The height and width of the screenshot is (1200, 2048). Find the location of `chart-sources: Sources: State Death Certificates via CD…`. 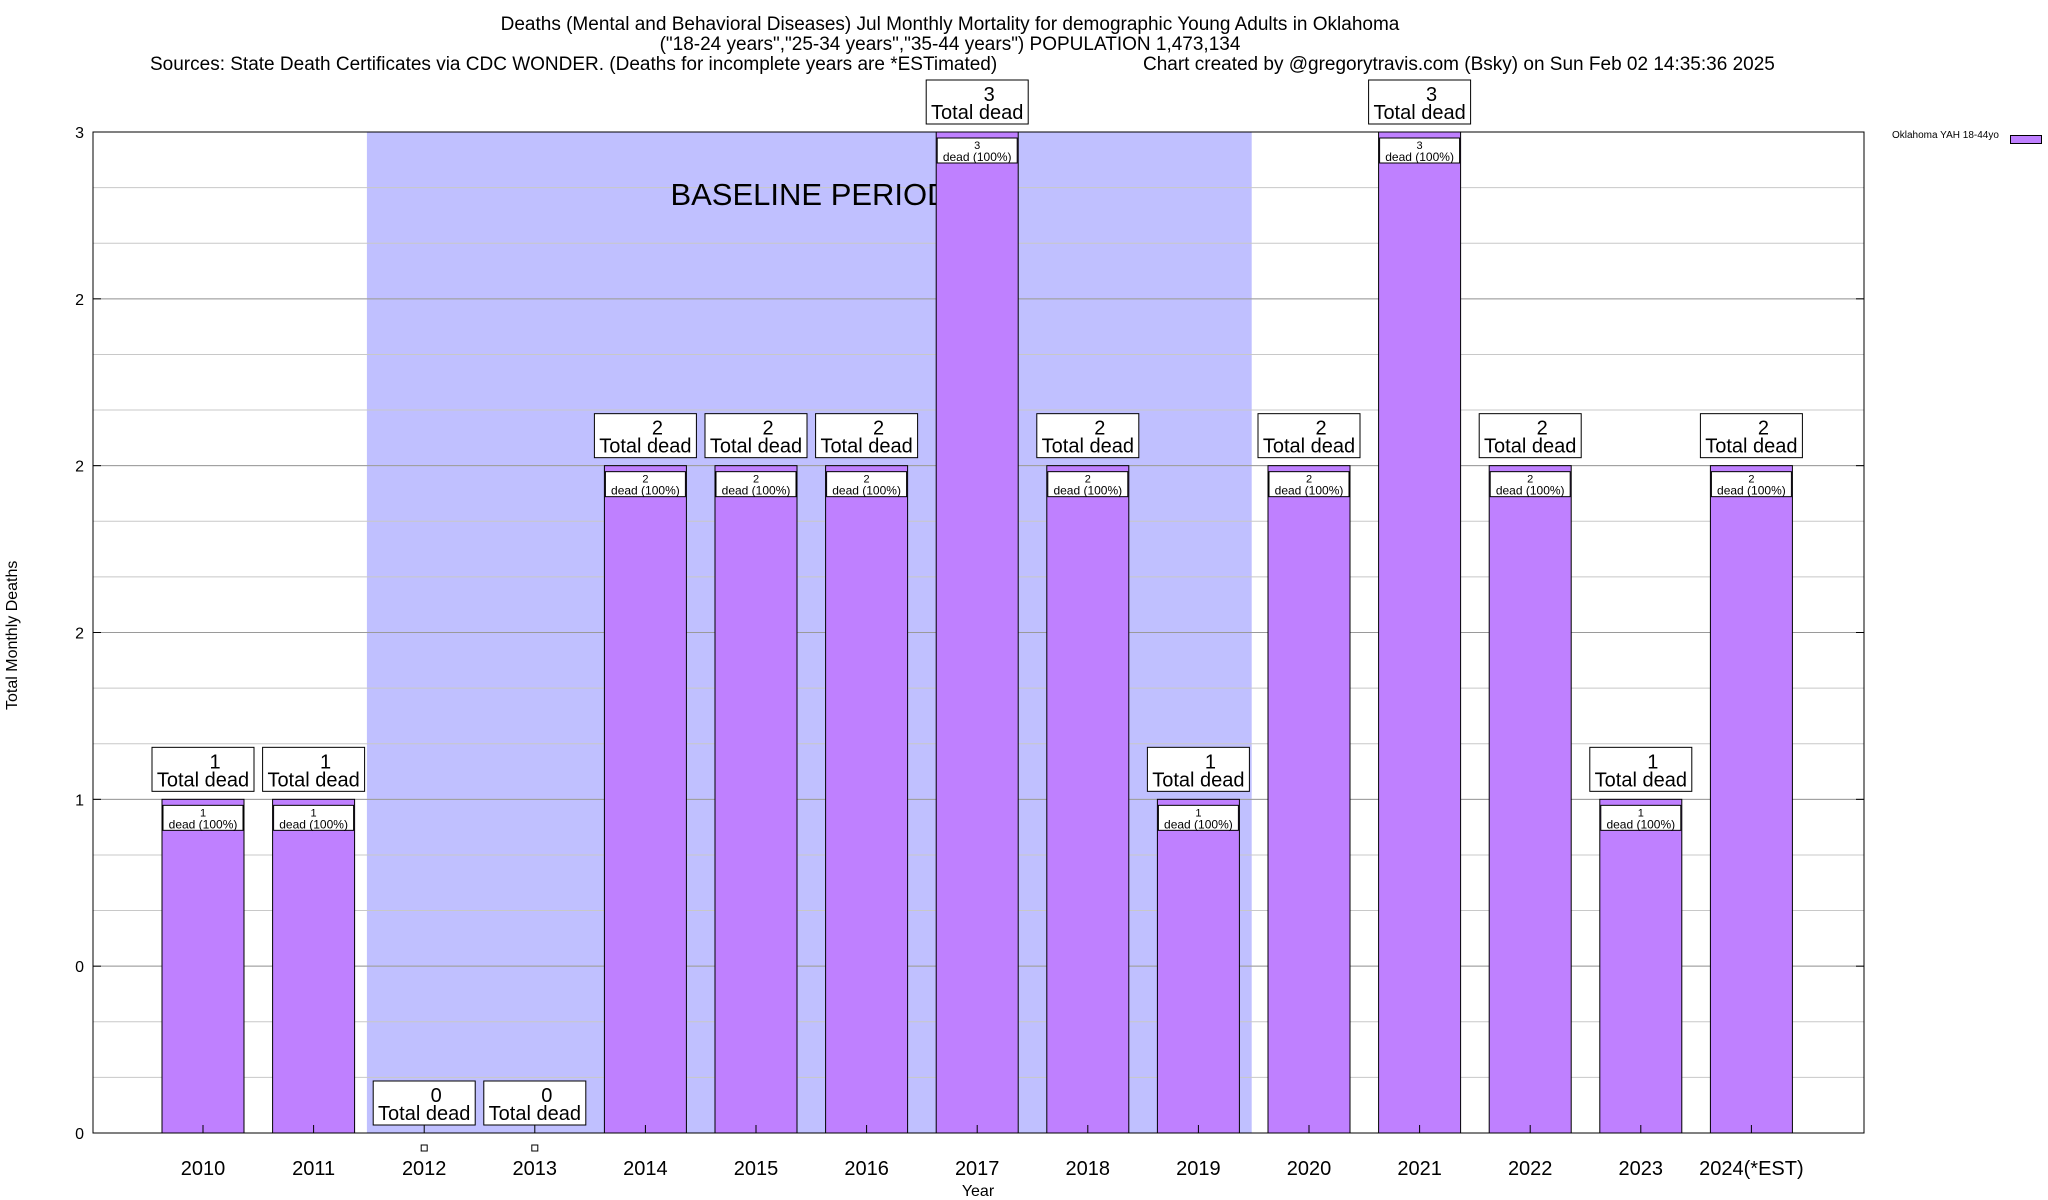

chart-sources: Sources: State Death Certificates via CD… is located at coordinates (574, 64).